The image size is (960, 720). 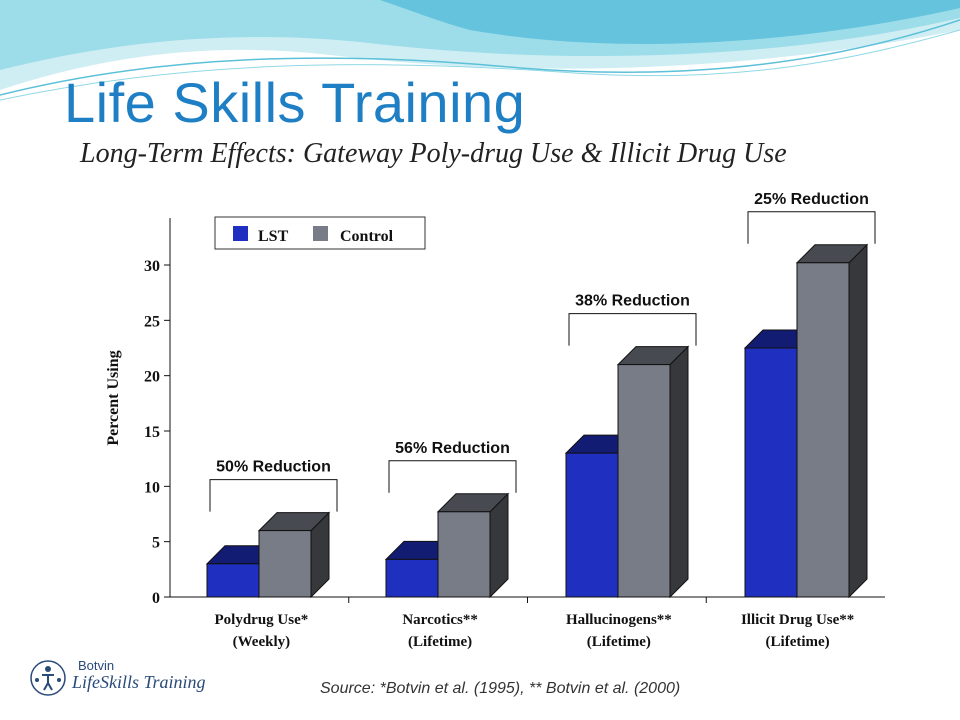 What do you see at coordinates (262, 642) in the screenshot?
I see `x-category-sublabel: (Weekly)` at bounding box center [262, 642].